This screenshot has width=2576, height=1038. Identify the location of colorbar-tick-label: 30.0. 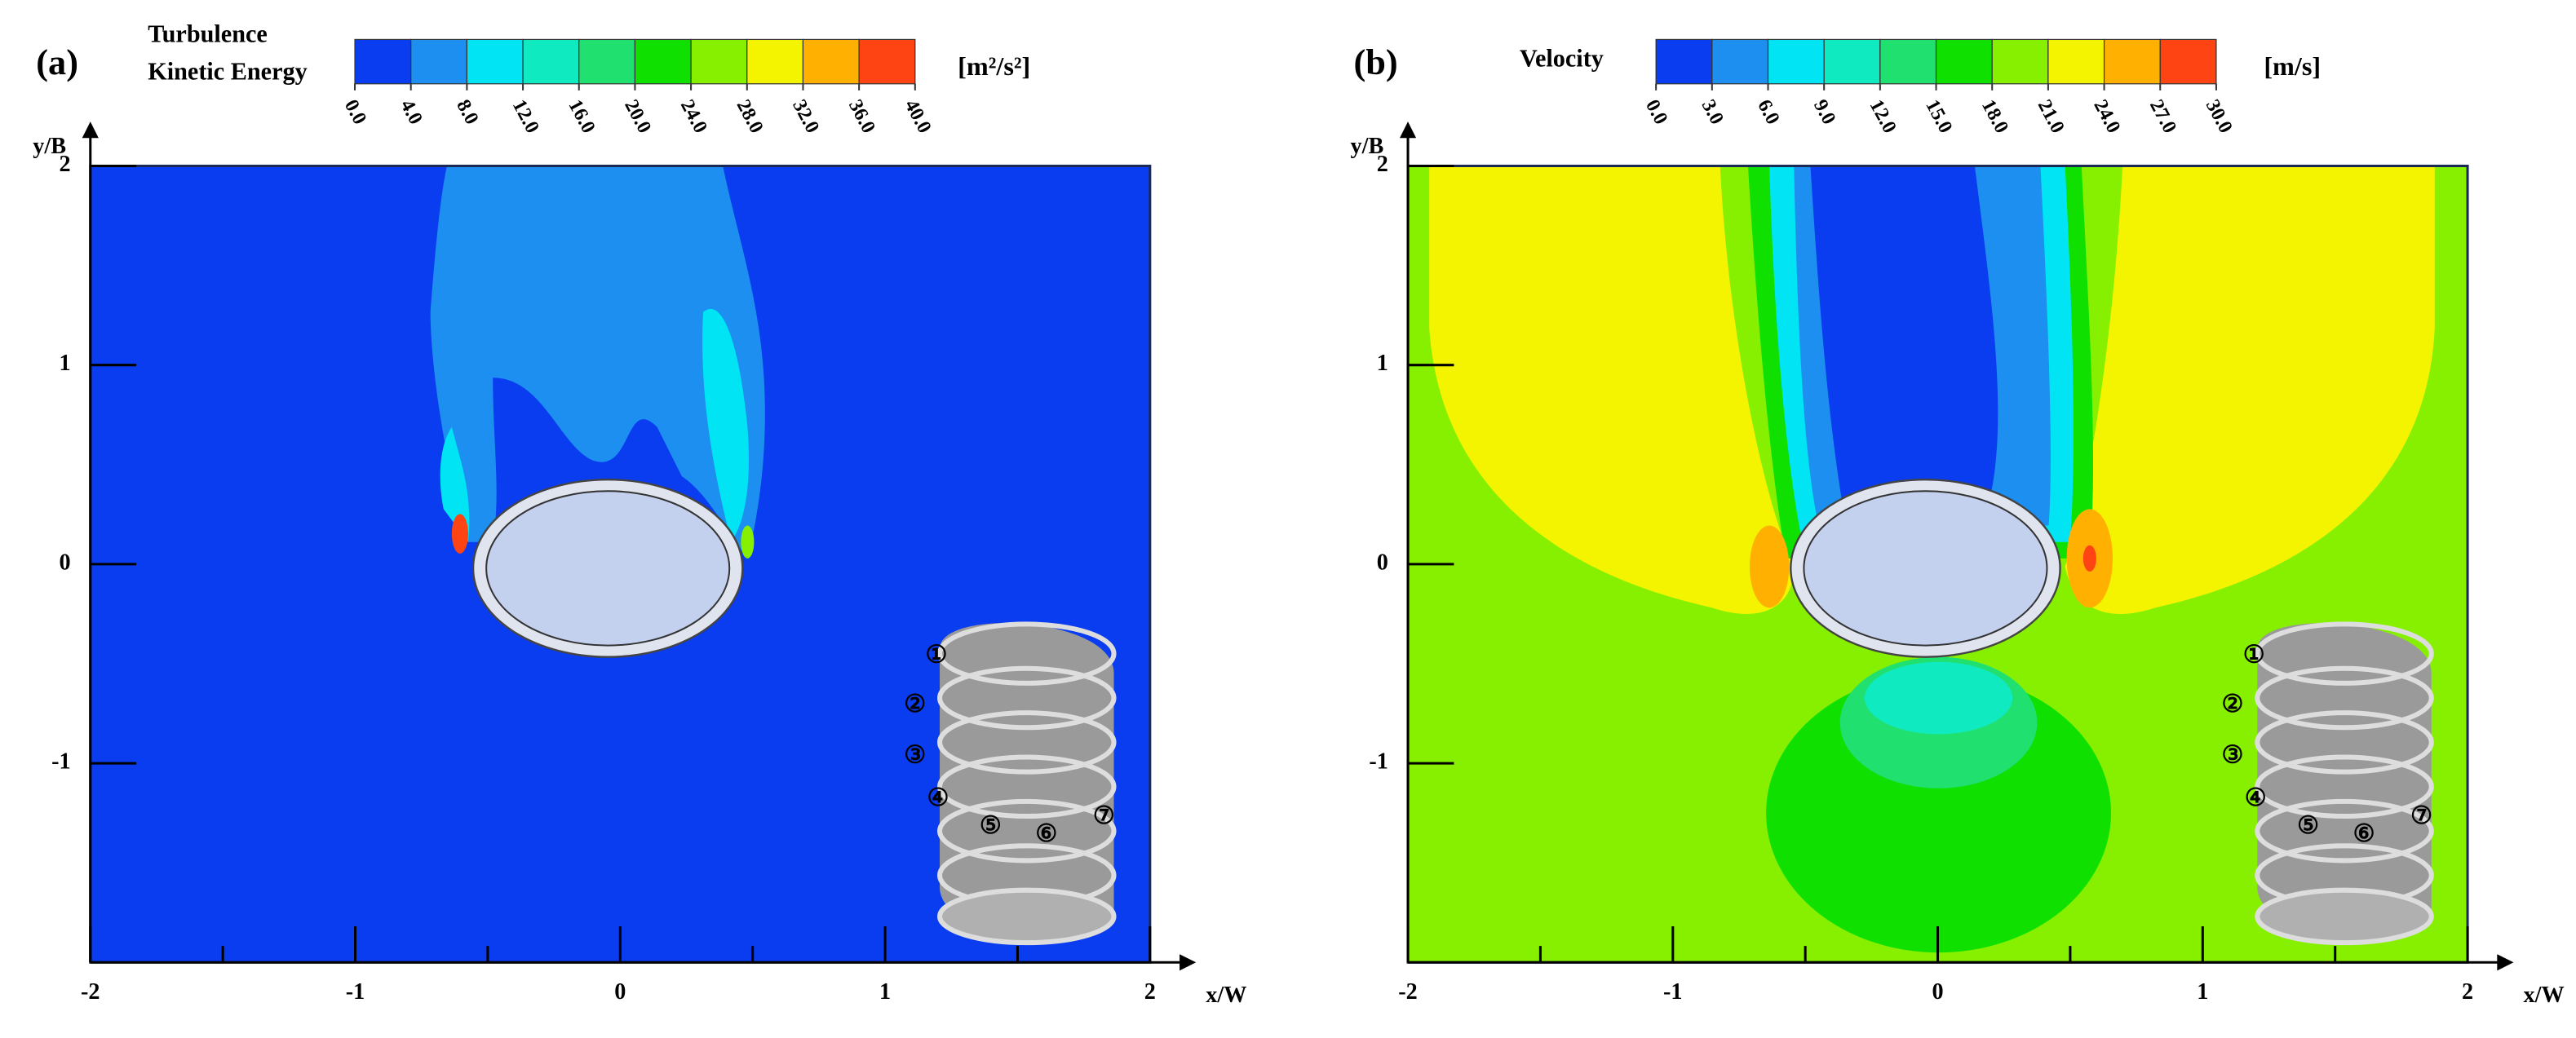
(2219, 116).